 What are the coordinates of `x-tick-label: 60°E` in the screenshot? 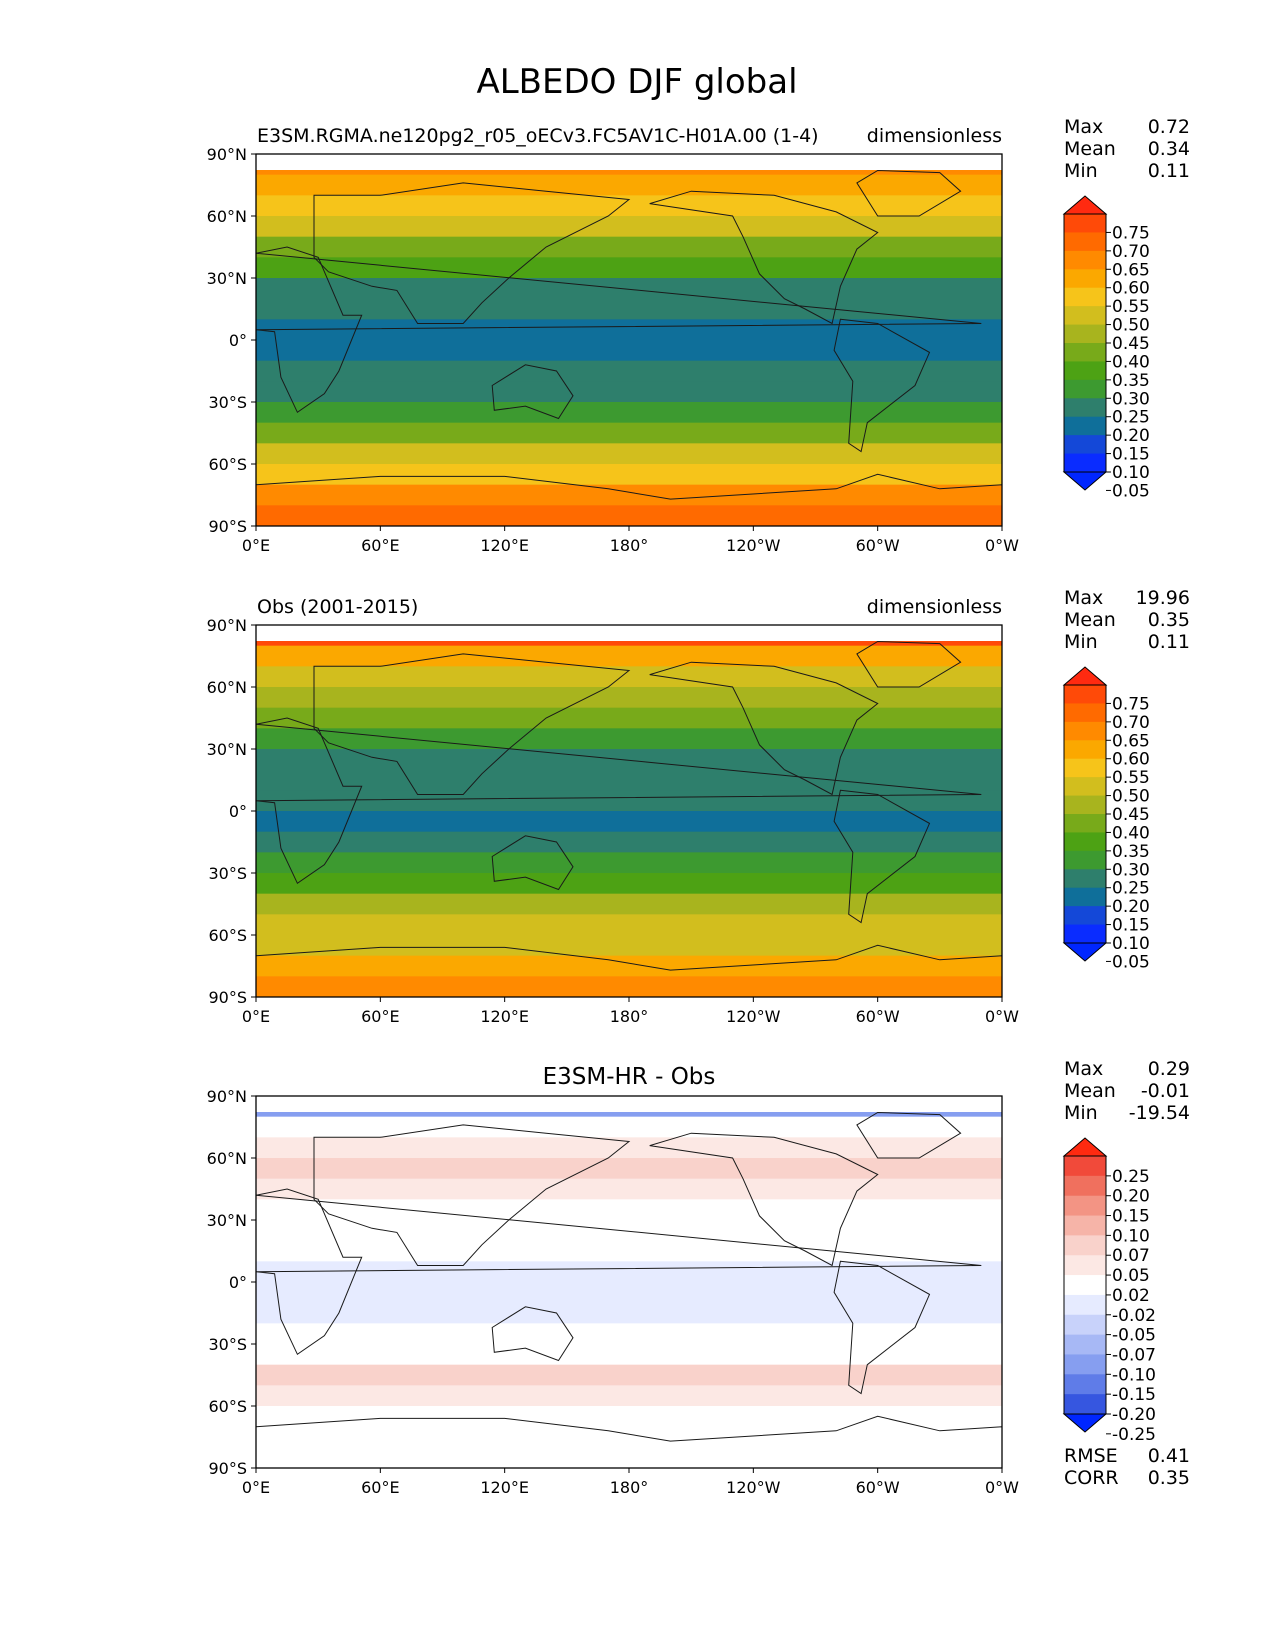 It's located at (380, 1016).